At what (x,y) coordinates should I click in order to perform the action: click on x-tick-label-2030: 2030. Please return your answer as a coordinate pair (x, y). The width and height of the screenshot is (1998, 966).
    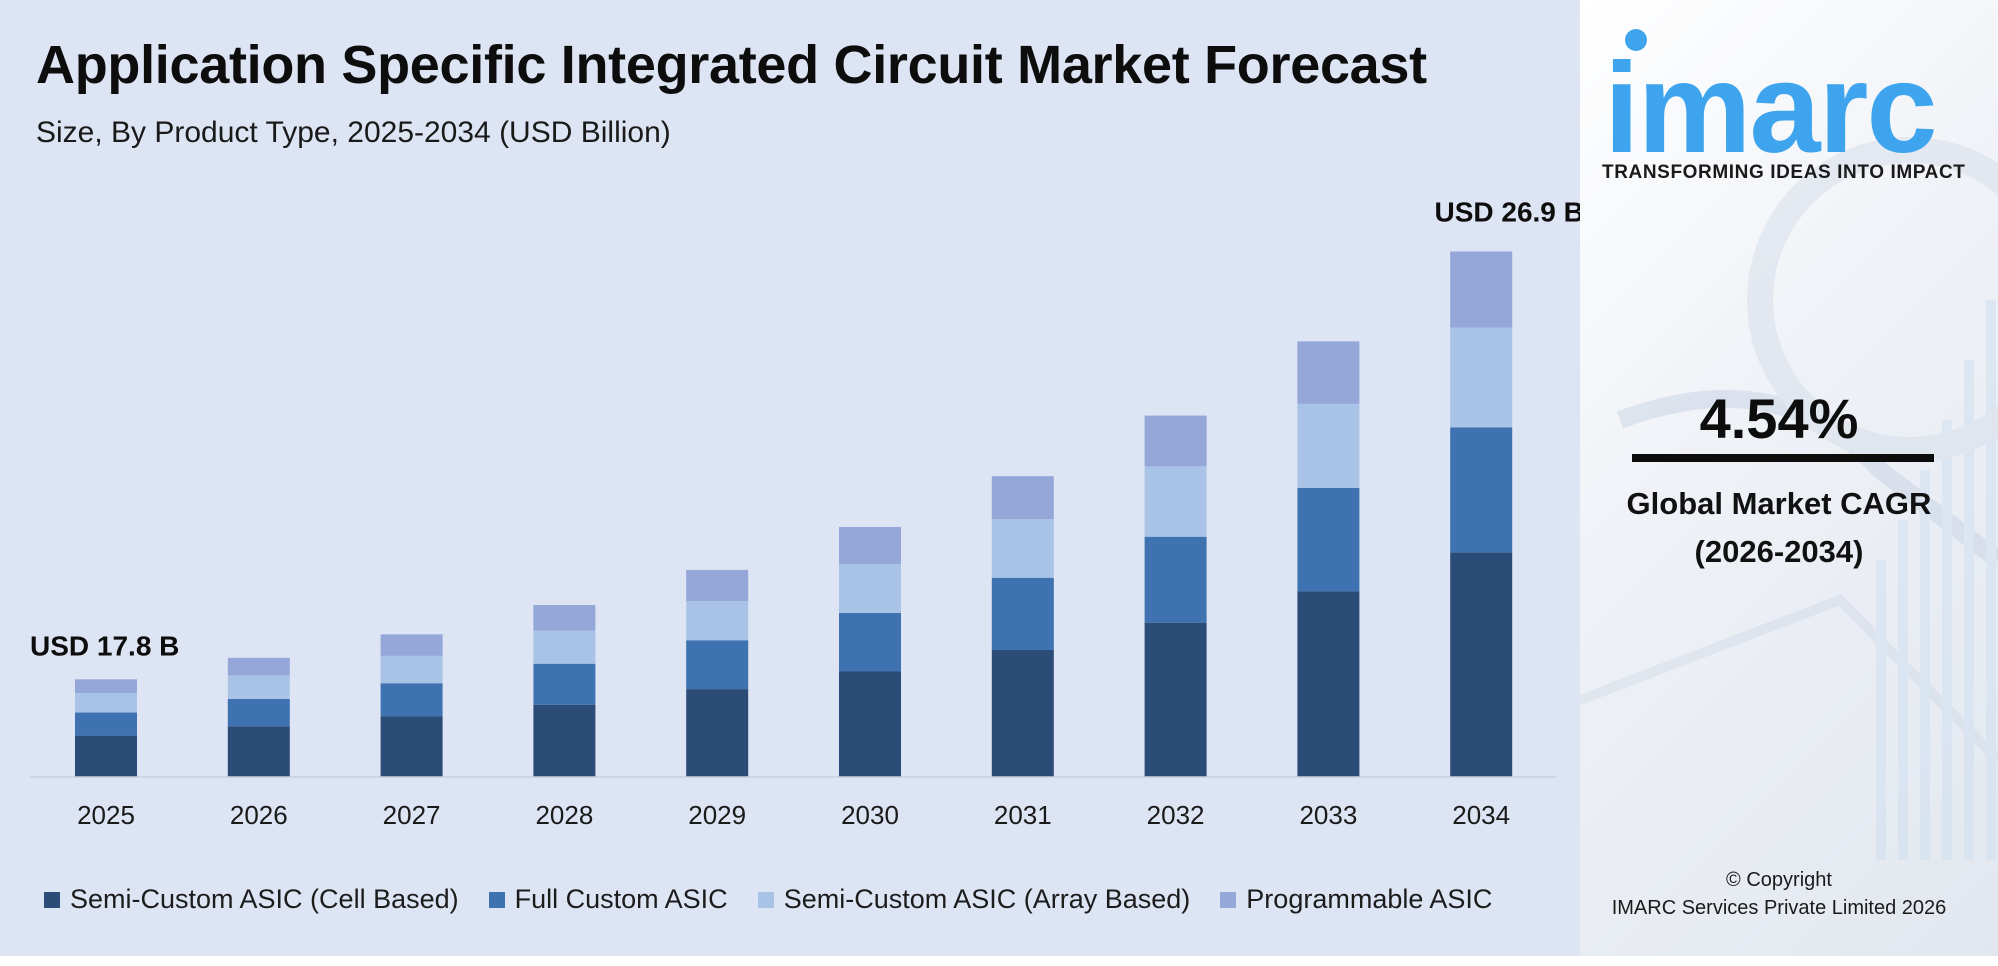
    Looking at the image, I should click on (870, 815).